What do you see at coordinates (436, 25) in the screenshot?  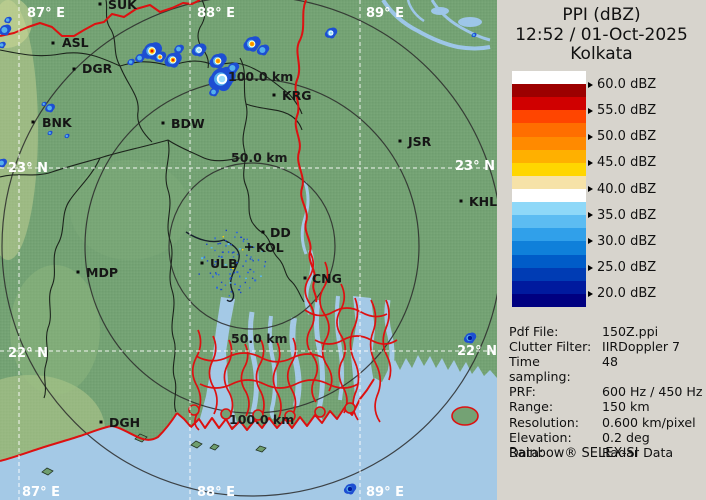 I see `rivers` at bounding box center [436, 25].